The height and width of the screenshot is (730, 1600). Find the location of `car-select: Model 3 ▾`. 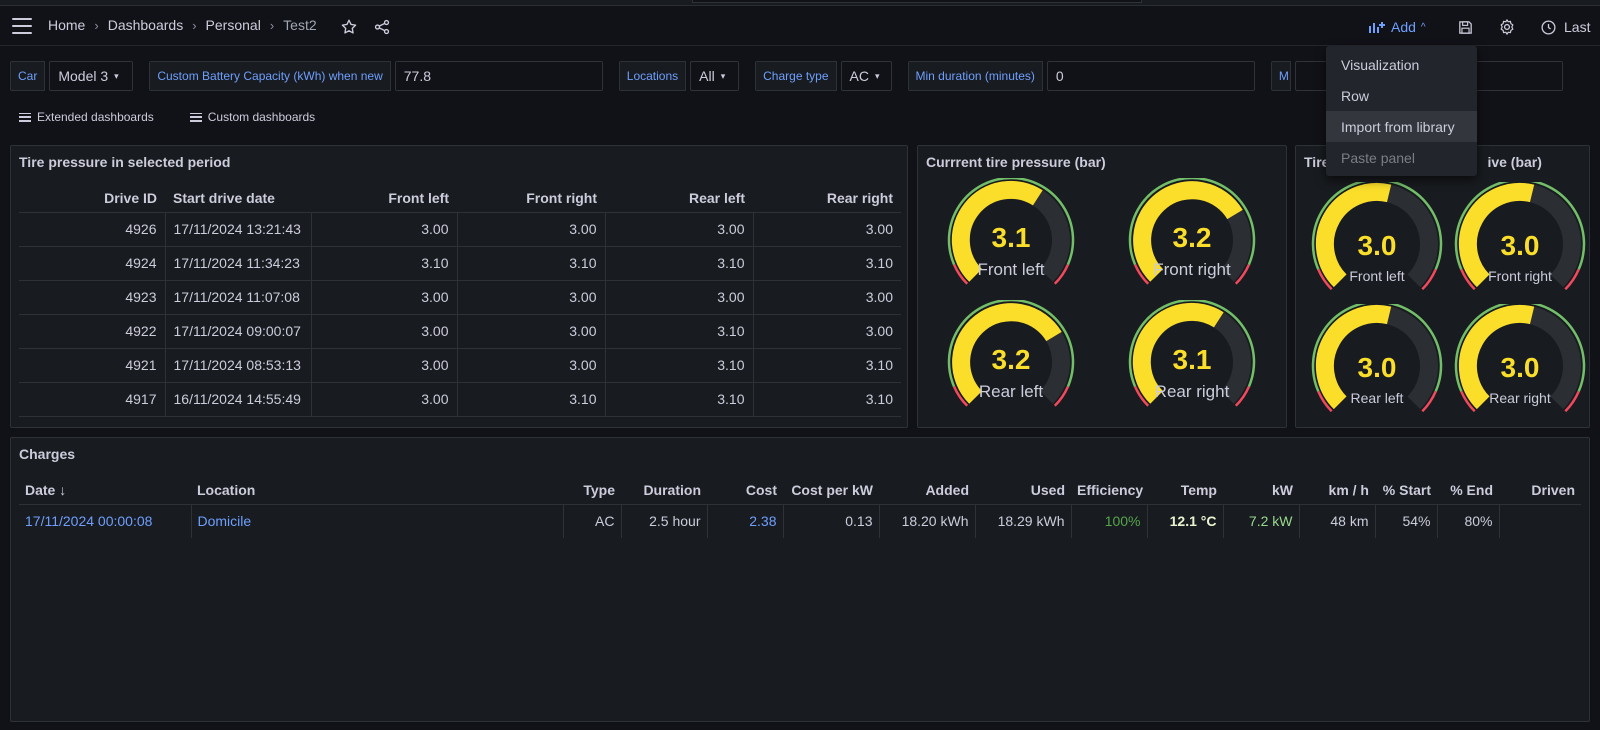

car-select: Model 3 ▾ is located at coordinates (91, 76).